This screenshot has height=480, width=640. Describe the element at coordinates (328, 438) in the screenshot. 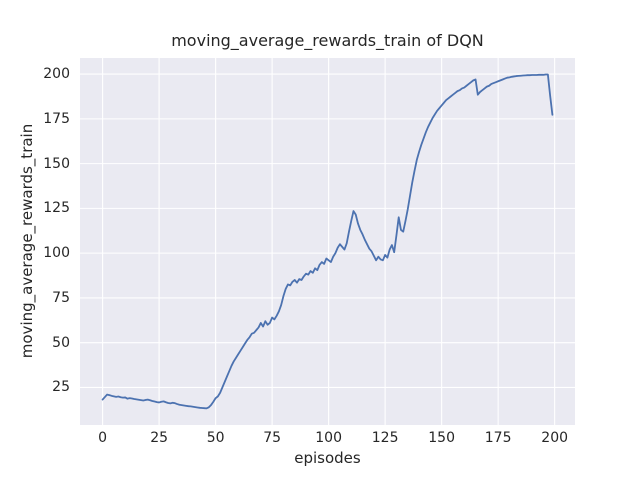

I see `x-tick-label: 100` at that location.